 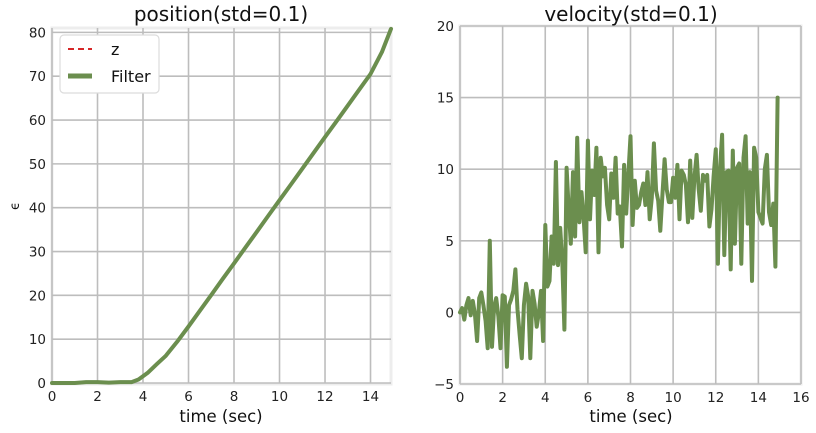 I want to click on y-tick-label: 50, so click(x=37, y=165).